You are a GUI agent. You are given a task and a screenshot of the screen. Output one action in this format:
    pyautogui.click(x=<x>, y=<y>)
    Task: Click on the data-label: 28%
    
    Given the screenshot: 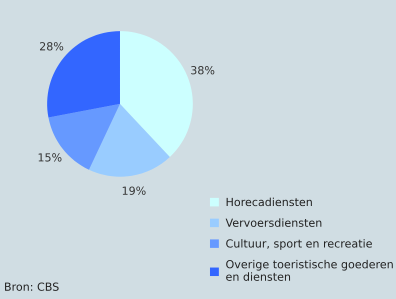 What is the action you would take?
    pyautogui.click(x=52, y=46)
    